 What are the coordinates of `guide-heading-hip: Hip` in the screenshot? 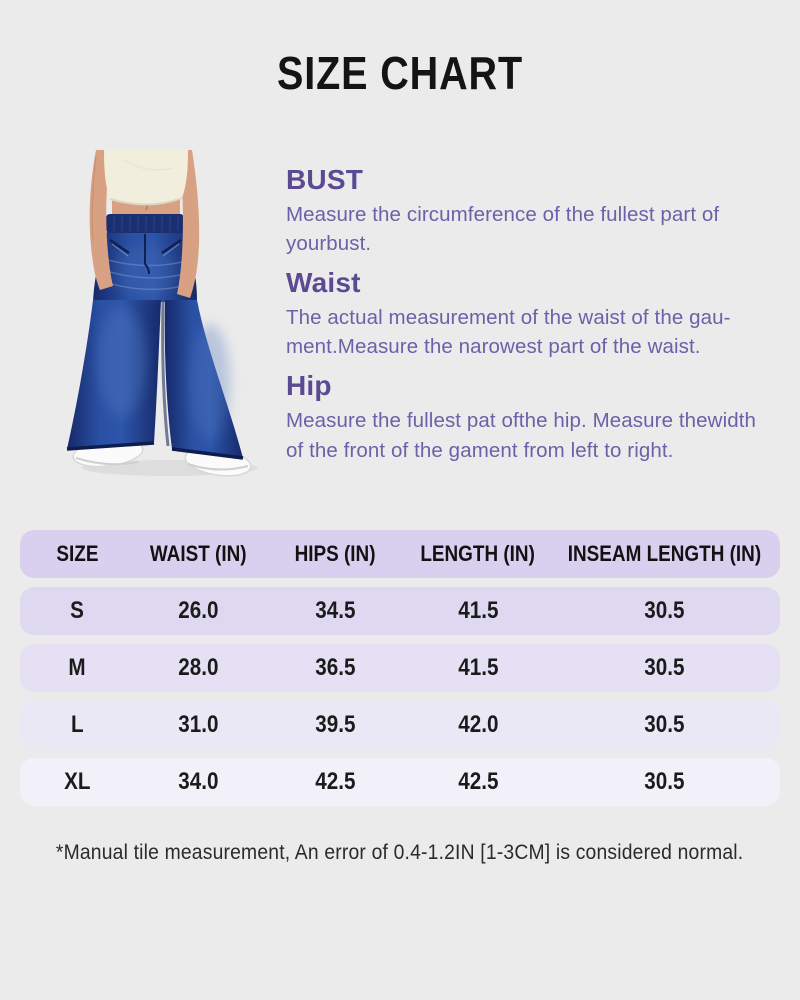 It's located at (309, 386).